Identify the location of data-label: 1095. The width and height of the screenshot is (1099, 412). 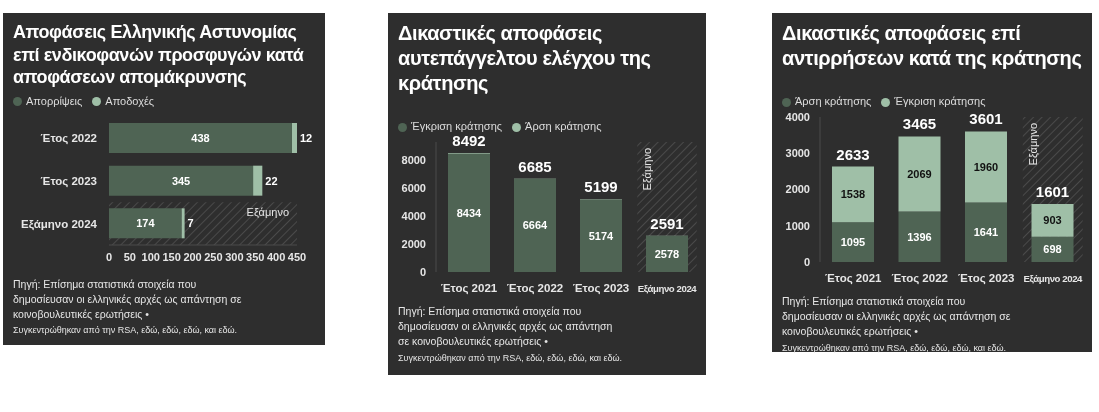
(853, 242).